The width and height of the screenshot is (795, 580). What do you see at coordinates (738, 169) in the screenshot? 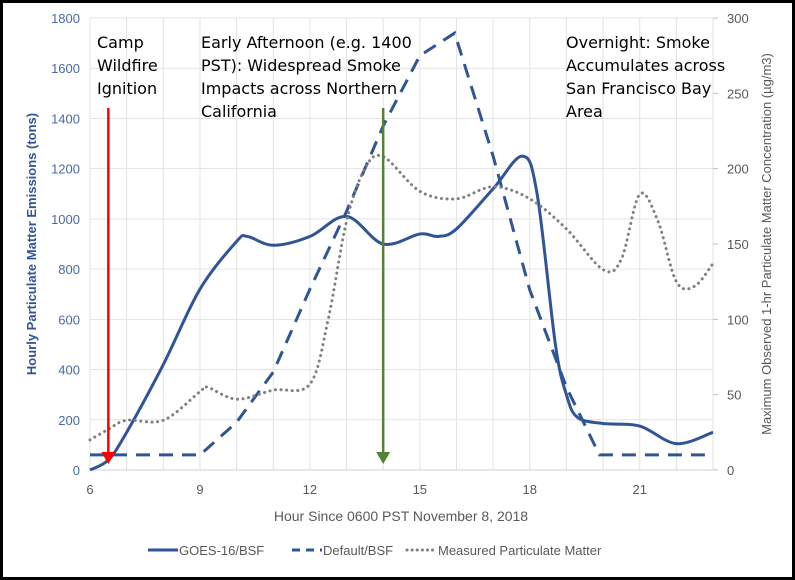
I see `y2-tick-label: 200` at bounding box center [738, 169].